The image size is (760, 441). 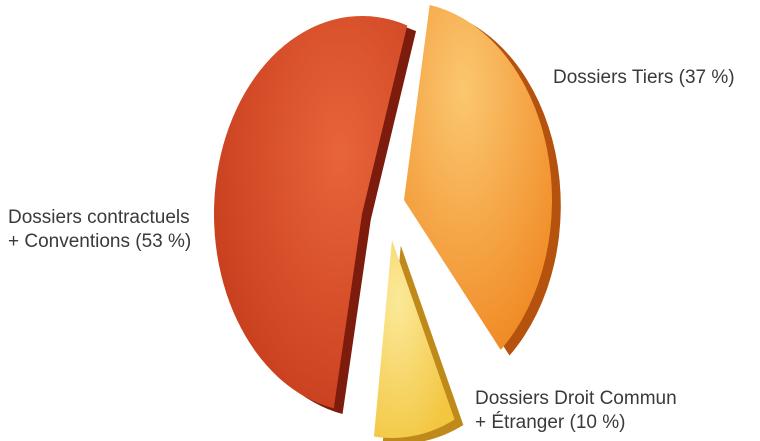 What do you see at coordinates (414, 339) in the screenshot?
I see `slice-droit-commun` at bounding box center [414, 339].